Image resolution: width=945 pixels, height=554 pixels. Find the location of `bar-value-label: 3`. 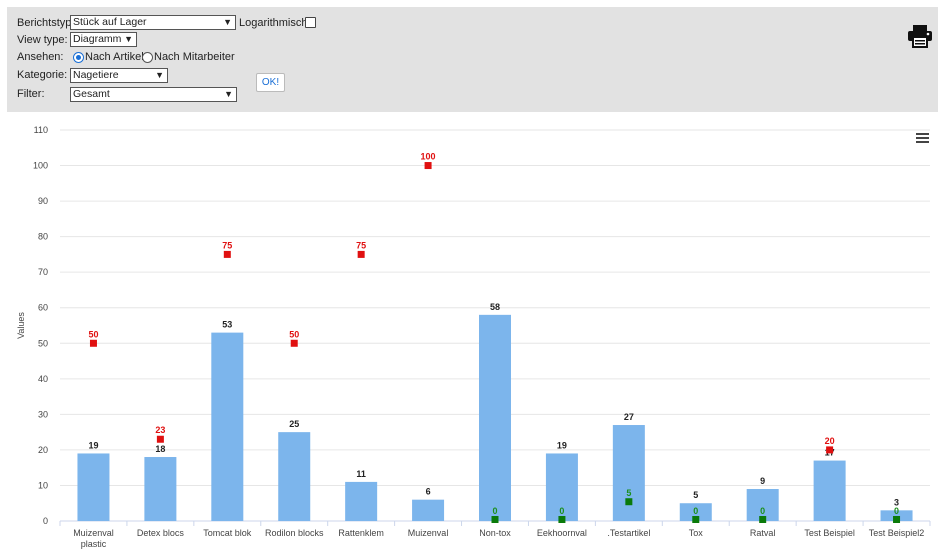

bar-value-label: 3 is located at coordinates (896, 502).